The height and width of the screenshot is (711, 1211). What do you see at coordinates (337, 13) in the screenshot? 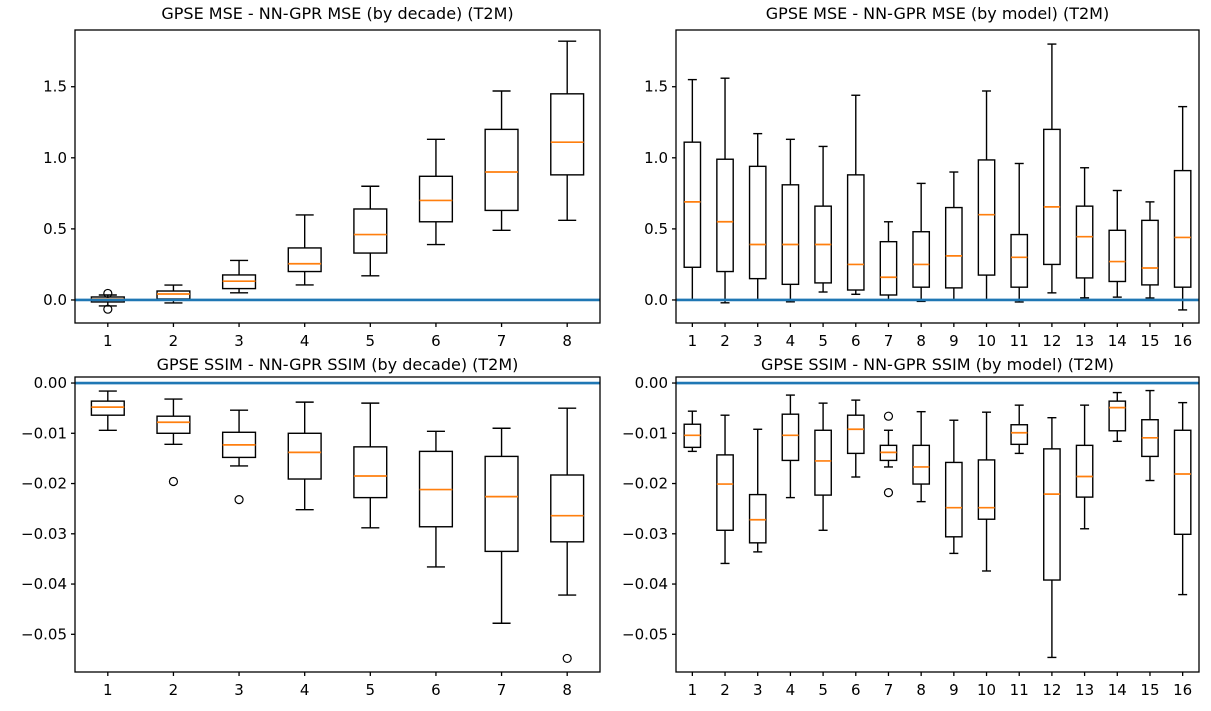
I see `chart-title-mse-by-decade: GPSE MSE - NN-GPR MSE (by decade) (T2M)` at bounding box center [337, 13].